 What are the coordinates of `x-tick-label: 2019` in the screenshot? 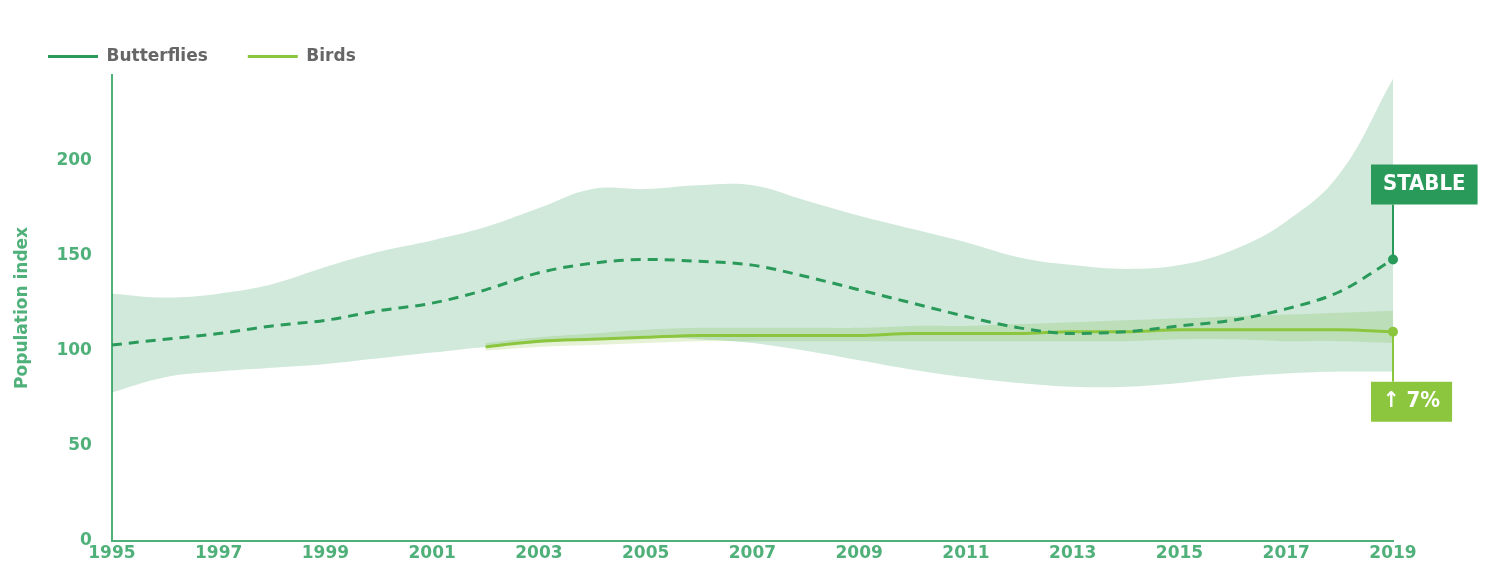 It's located at (1393, 552).